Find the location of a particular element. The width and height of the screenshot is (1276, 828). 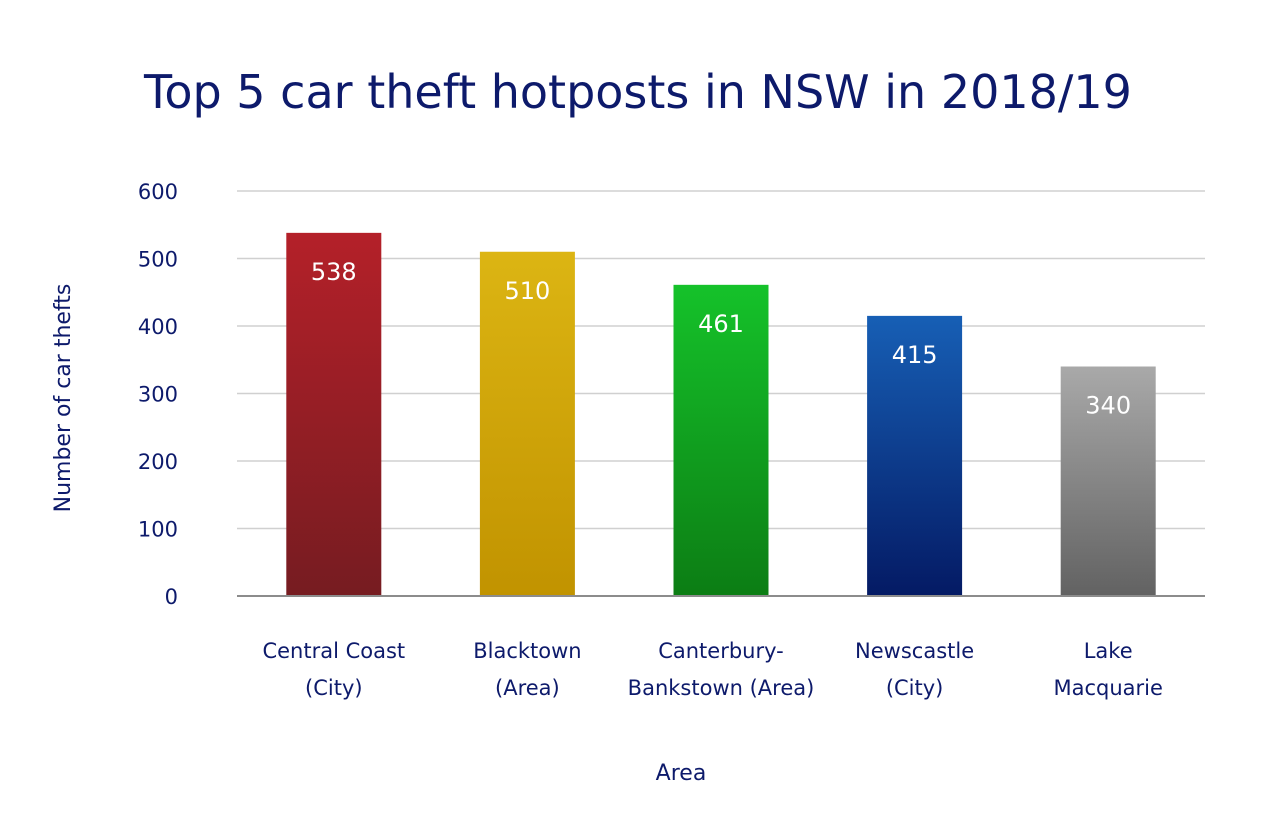

x-category-label: Bankstown (Area) is located at coordinates (721, 688).